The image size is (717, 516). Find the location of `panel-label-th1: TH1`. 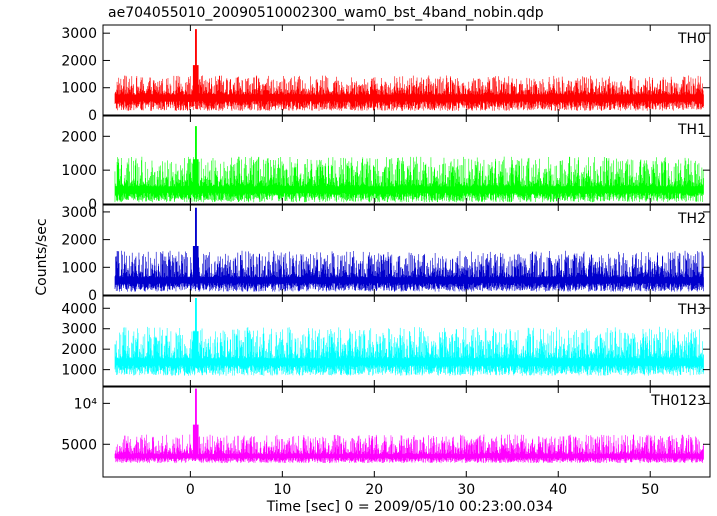

panel-label-th1: TH1 is located at coordinates (691, 130).